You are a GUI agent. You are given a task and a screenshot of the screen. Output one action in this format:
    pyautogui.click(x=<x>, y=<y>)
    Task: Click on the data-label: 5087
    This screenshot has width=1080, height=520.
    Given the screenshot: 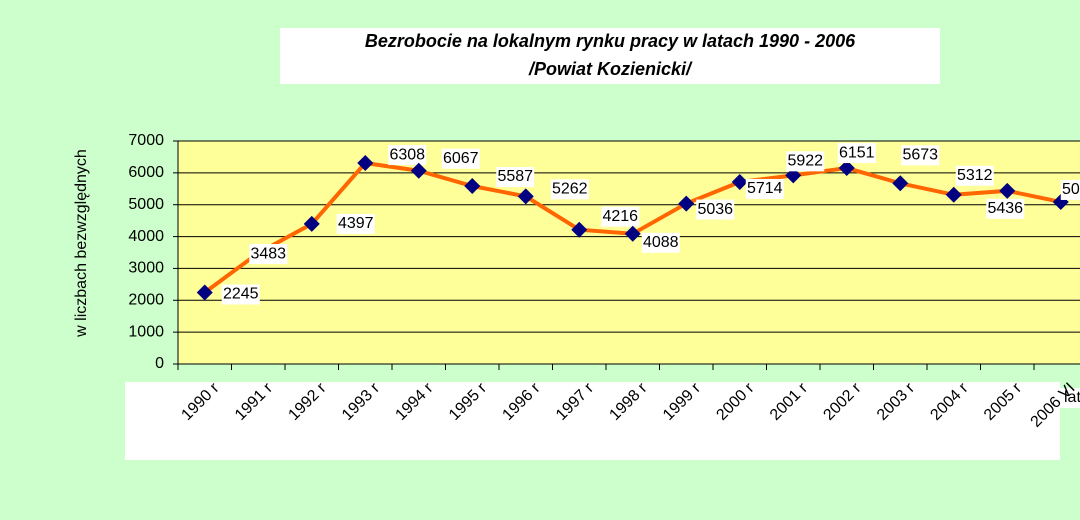 What is the action you would take?
    pyautogui.click(x=1071, y=189)
    